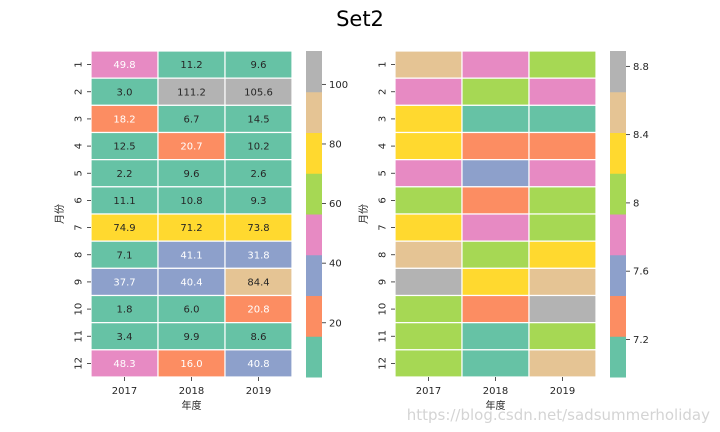  Describe the element at coordinates (335, 264) in the screenshot. I see `colorbar-tick-label: 40` at that location.